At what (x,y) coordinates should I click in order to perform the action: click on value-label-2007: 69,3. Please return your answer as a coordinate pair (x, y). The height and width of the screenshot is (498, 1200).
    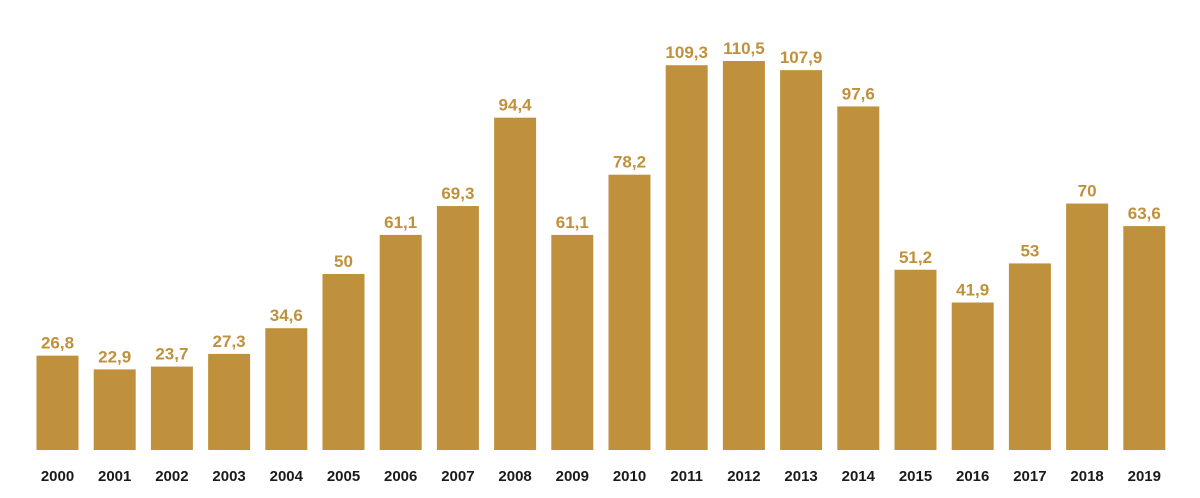
    Looking at the image, I should click on (457, 193).